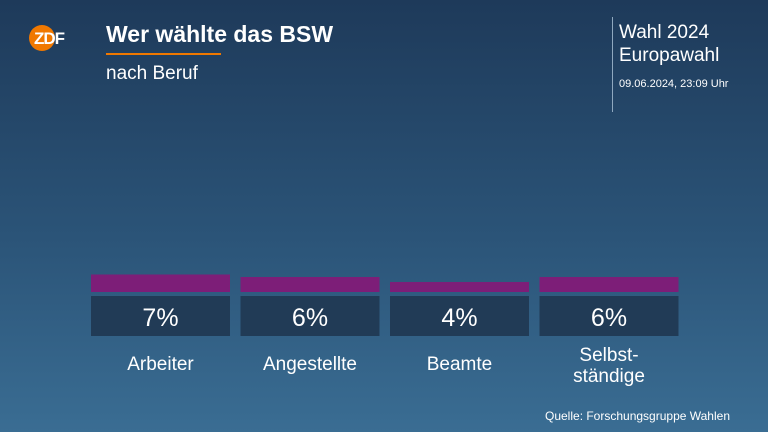 Image resolution: width=768 pixels, height=432 pixels. I want to click on value-label-1: 6%, so click(310, 318).